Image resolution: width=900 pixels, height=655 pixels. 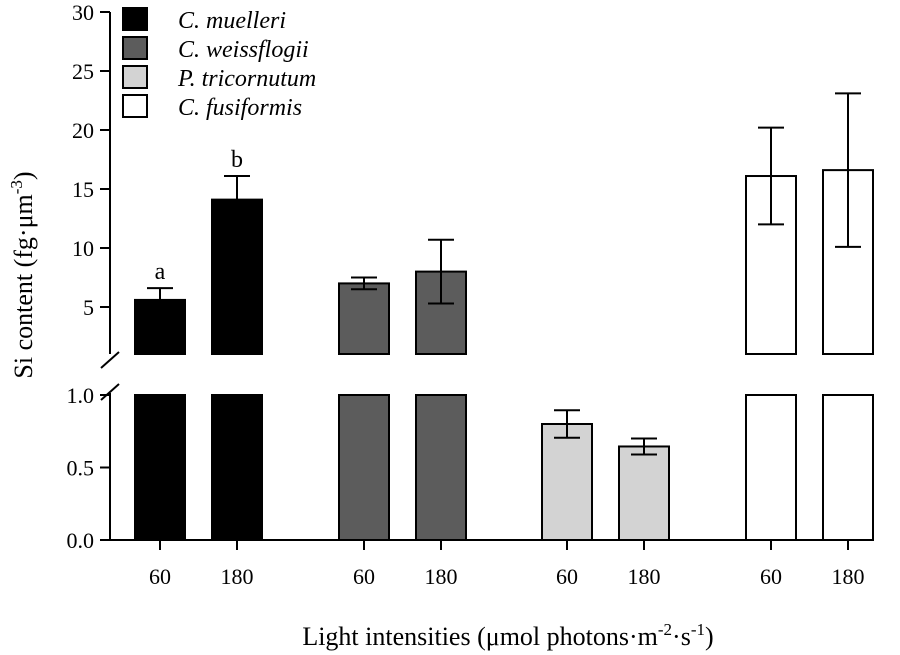 I want to click on x-ticks-group: 60 180 60 180 60 180 60 180, so click(x=507, y=564).